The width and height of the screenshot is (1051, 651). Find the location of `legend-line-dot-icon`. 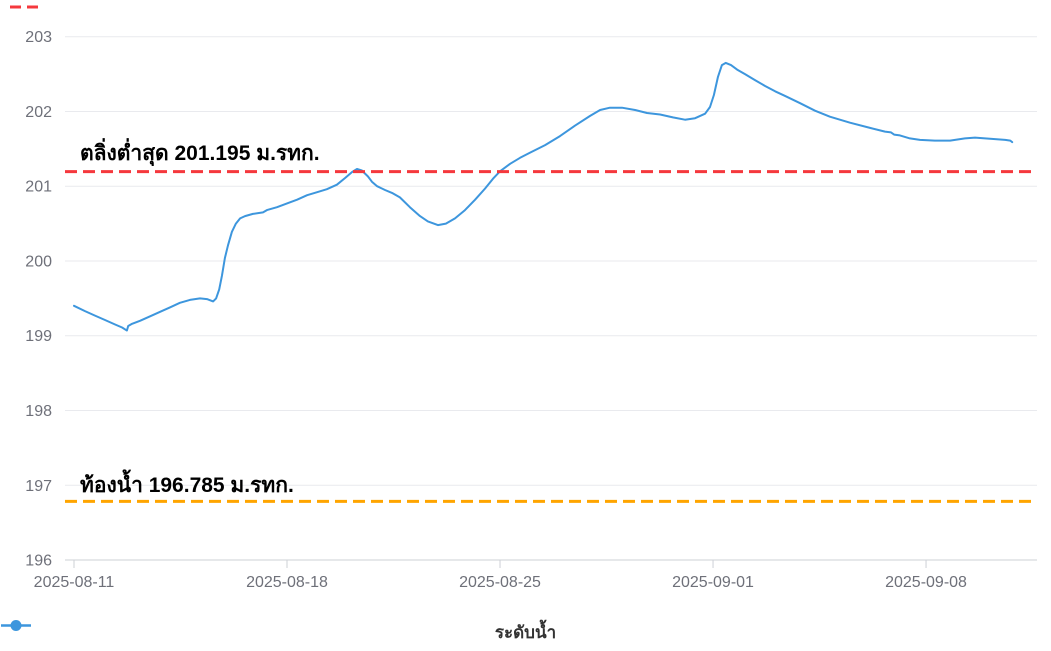

legend-line-dot-icon is located at coordinates (16, 625).